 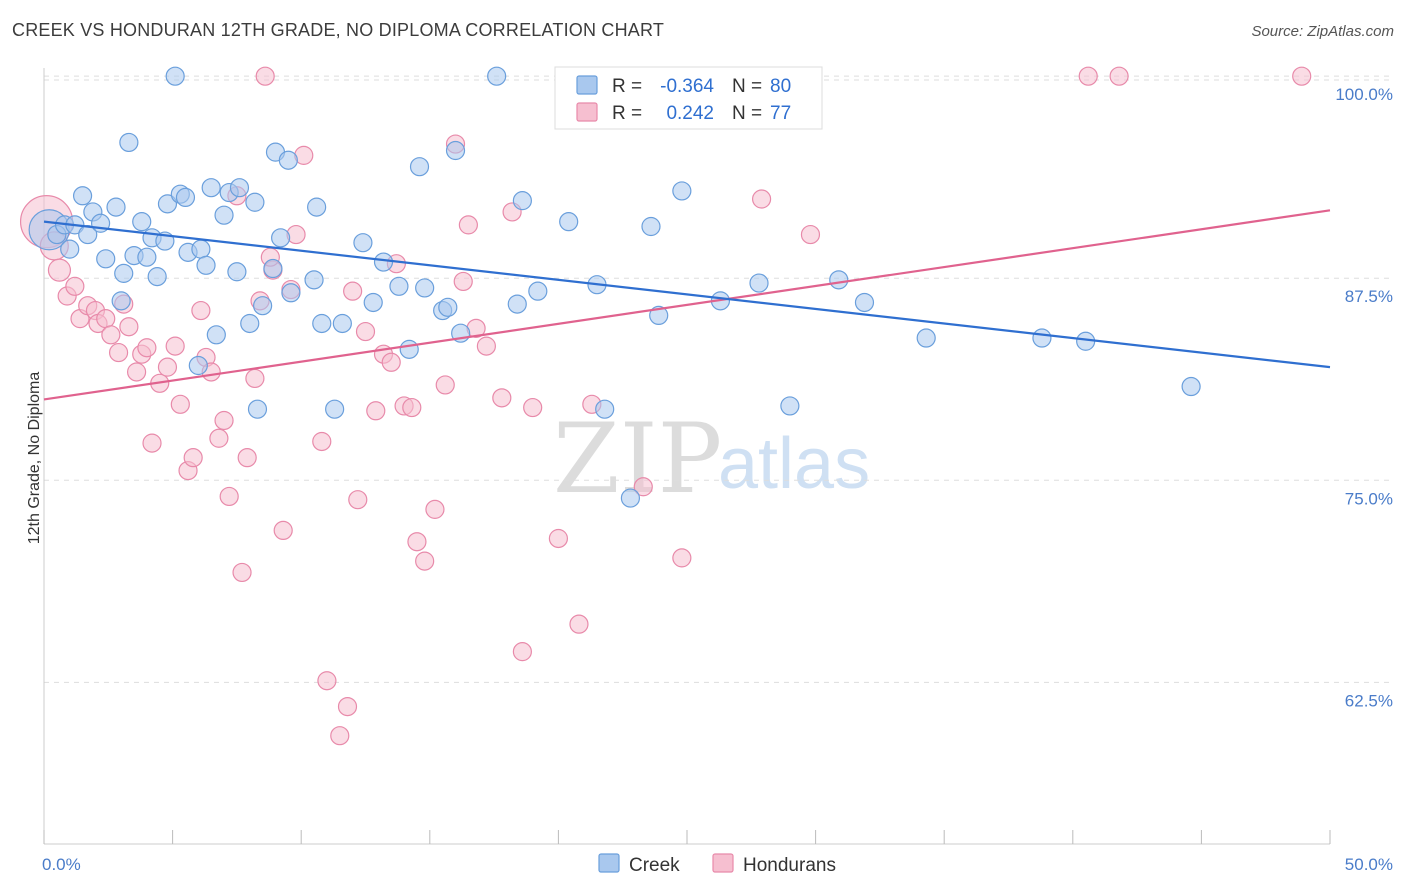 What do you see at coordinates (1364, 94) in the screenshot?
I see `y-tick-label: 100.0%` at bounding box center [1364, 94].